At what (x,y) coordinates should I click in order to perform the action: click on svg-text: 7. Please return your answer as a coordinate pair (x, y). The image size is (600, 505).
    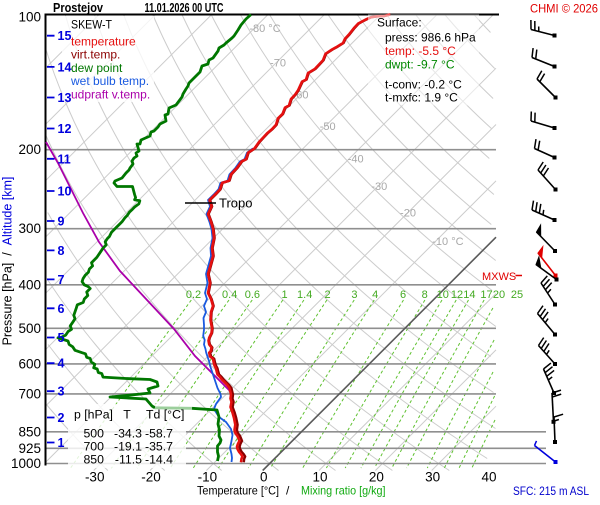
    Looking at the image, I should click on (61, 280).